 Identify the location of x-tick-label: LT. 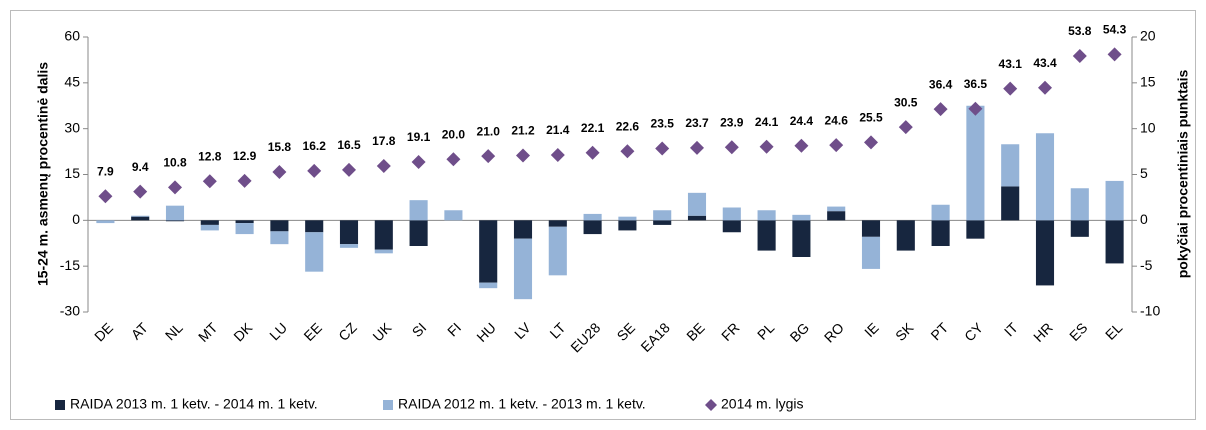
(557, 330).